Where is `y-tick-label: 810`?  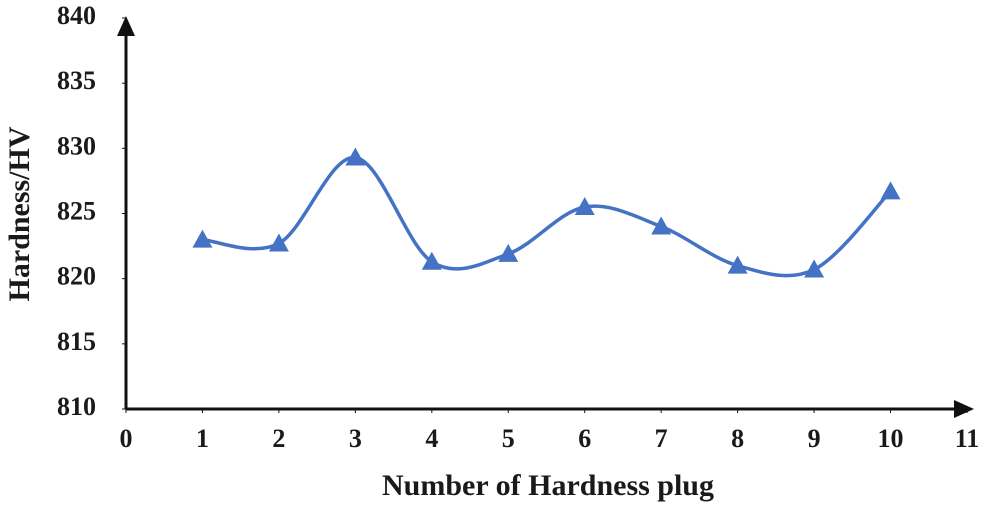 y-tick-label: 810 is located at coordinates (76, 406).